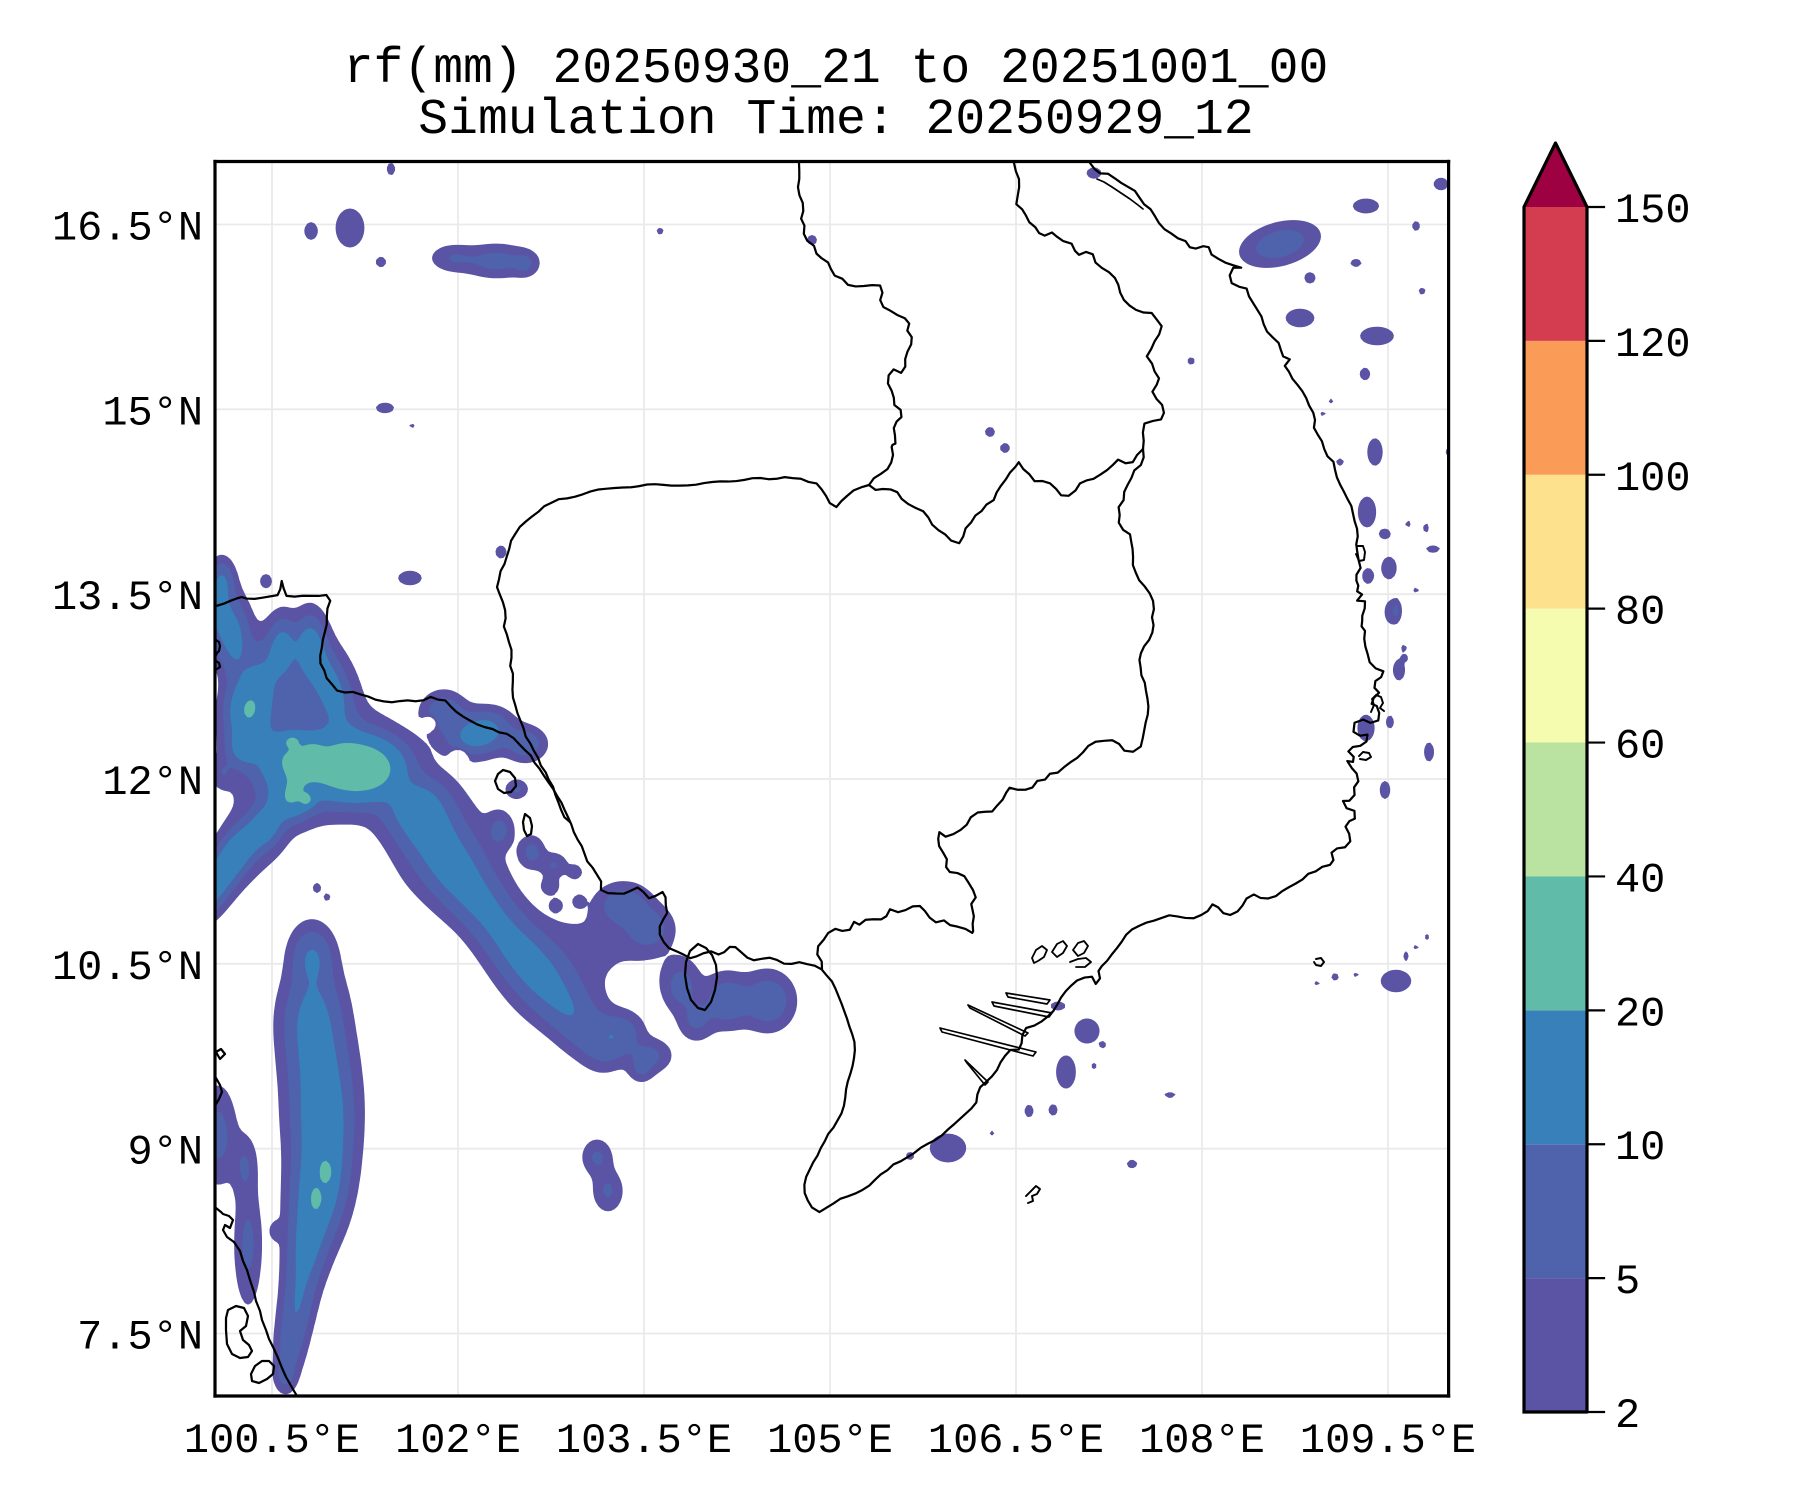 Image resolution: width=1800 pixels, height=1500 pixels. Describe the element at coordinates (152, 783) in the screenshot. I see `svg-text: 12°N` at that location.